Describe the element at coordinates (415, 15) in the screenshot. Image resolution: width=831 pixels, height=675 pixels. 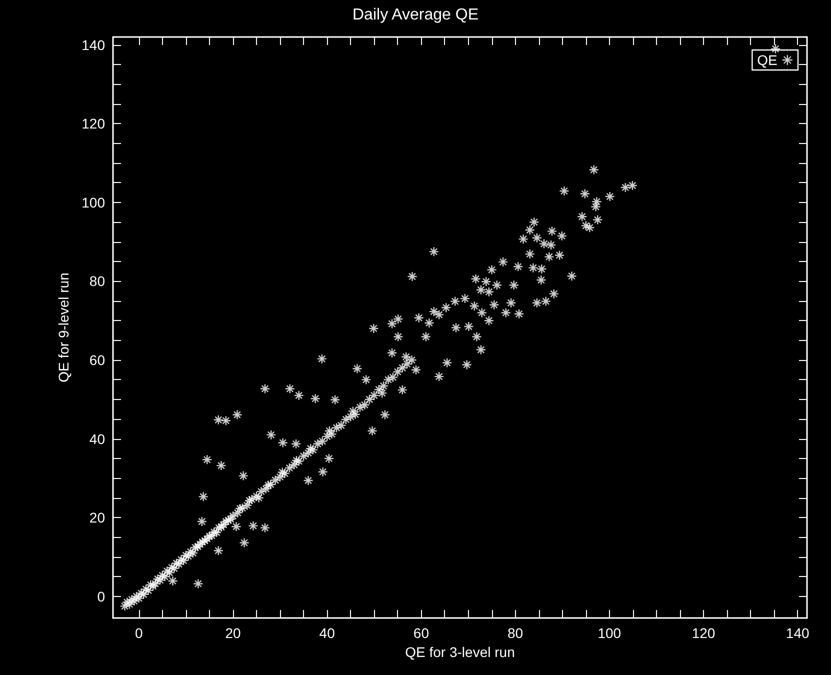
I see `chart-title: Daily Average QE` at that location.